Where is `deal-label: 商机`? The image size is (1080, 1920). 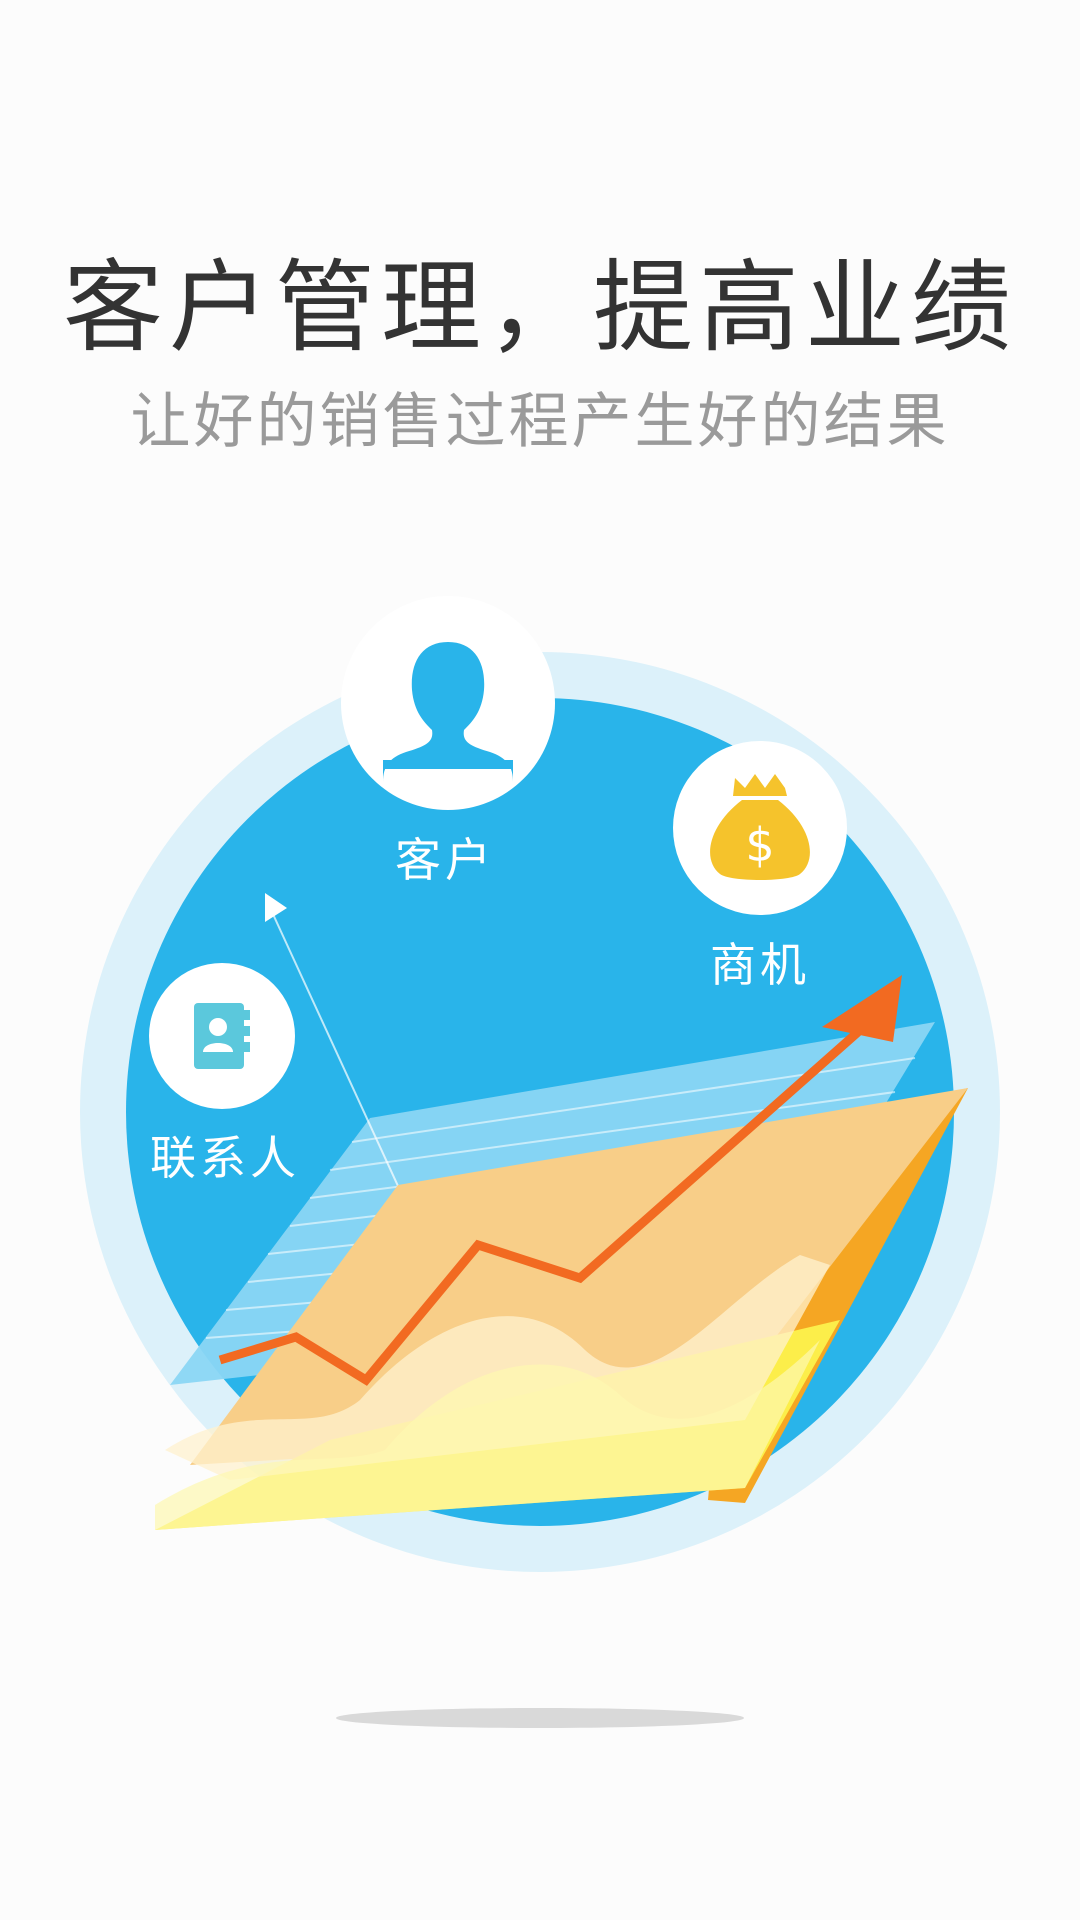 deal-label: 商机 is located at coordinates (760, 965).